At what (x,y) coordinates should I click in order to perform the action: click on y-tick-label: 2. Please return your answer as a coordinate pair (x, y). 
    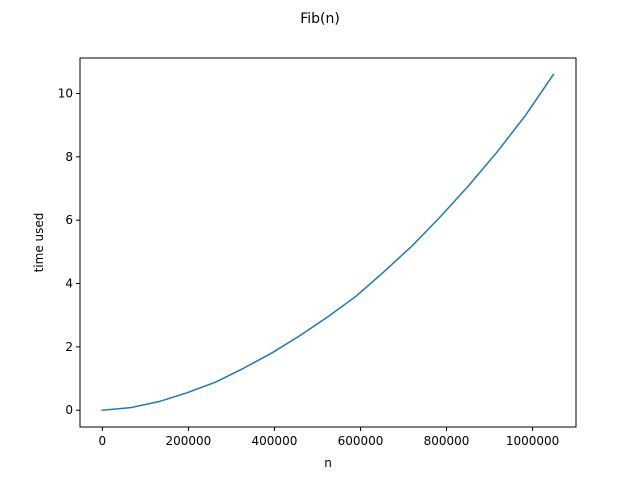
    Looking at the image, I should click on (69, 347).